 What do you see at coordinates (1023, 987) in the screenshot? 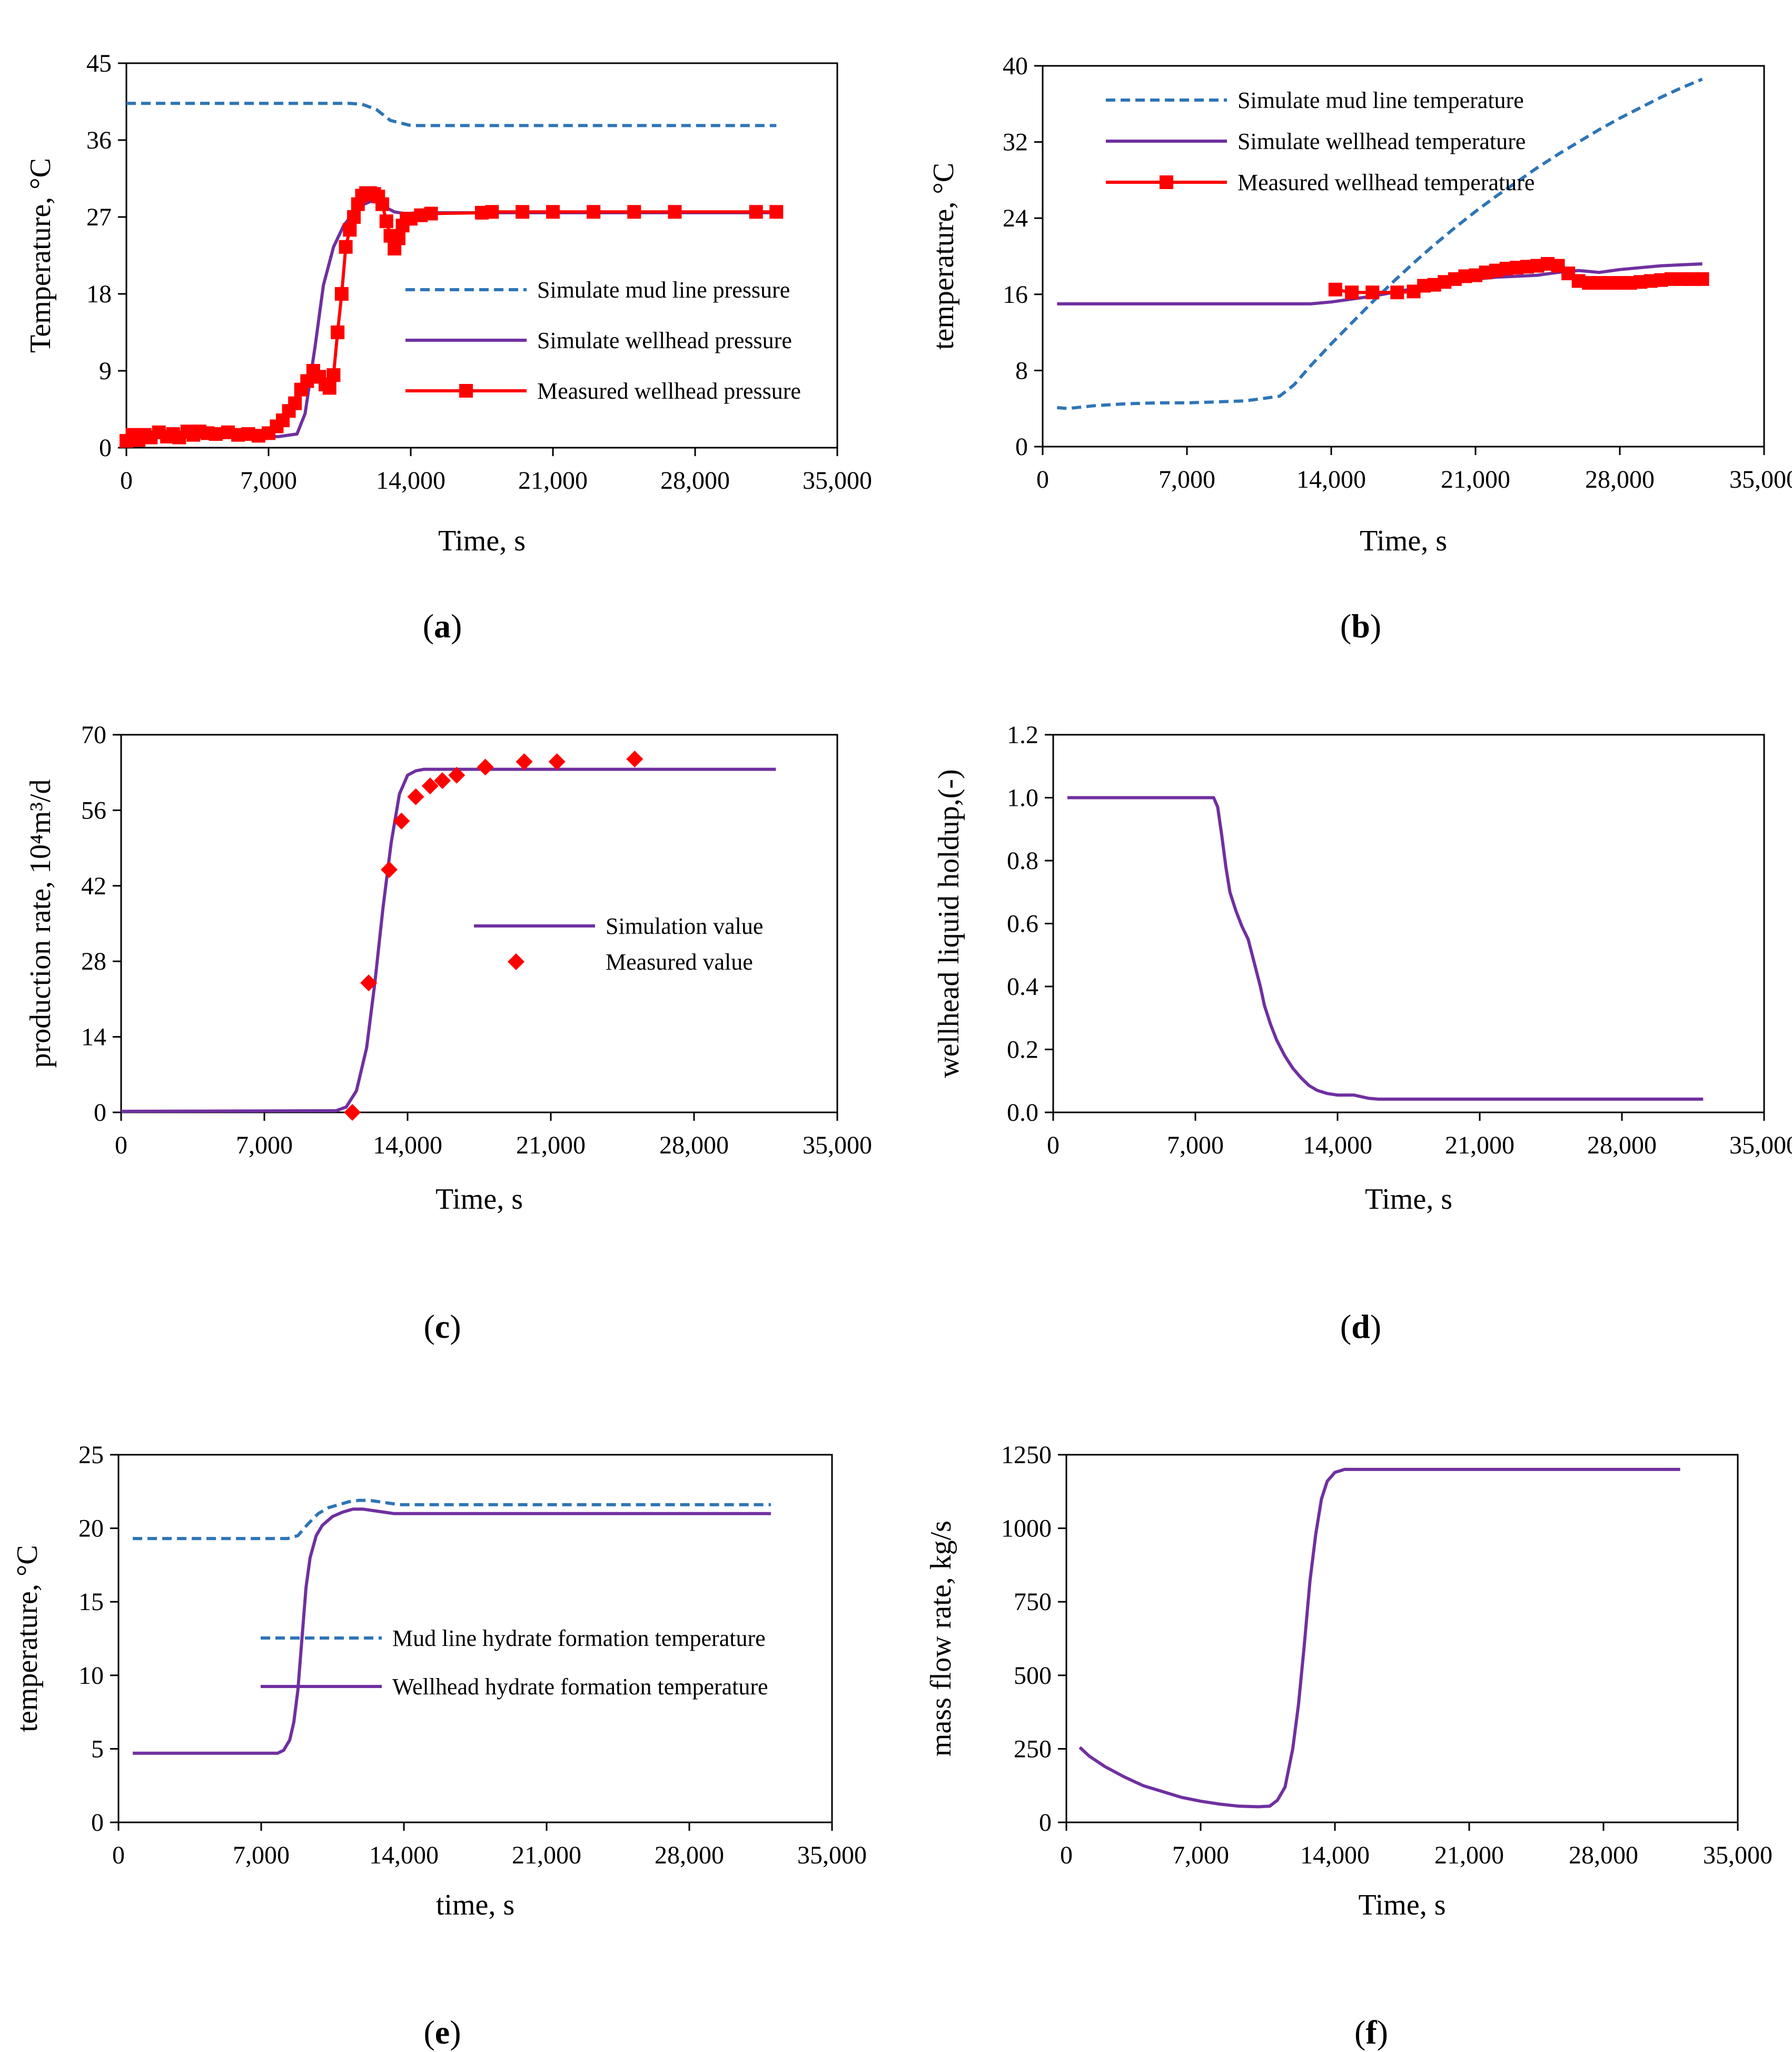
I see `y-tick-label: 0.4` at bounding box center [1023, 987].